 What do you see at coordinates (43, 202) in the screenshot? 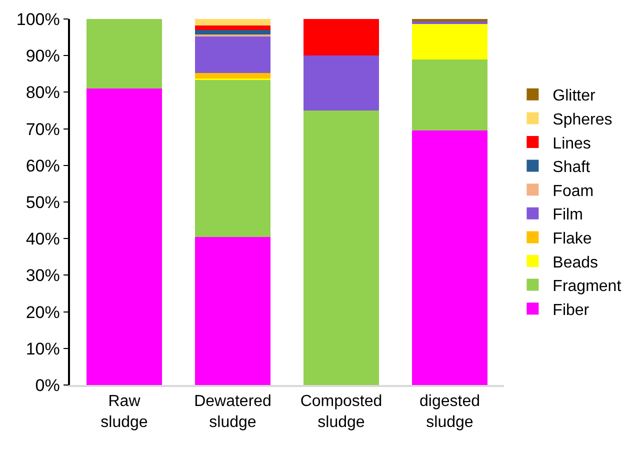
I see `y-tick-label: 50%` at bounding box center [43, 202].